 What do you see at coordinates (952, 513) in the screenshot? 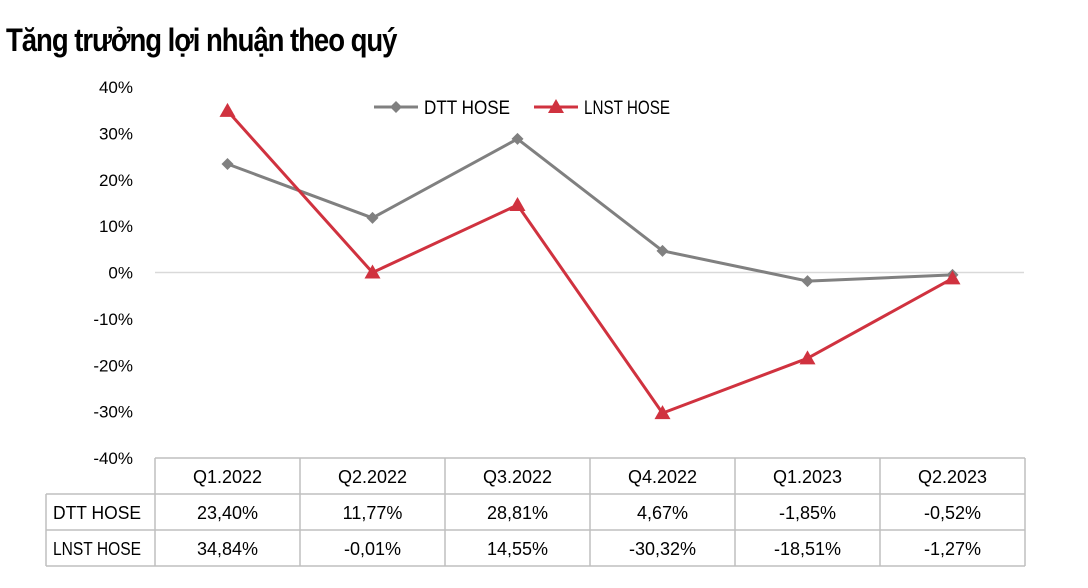
I see `table-cell: -0,52%` at bounding box center [952, 513].